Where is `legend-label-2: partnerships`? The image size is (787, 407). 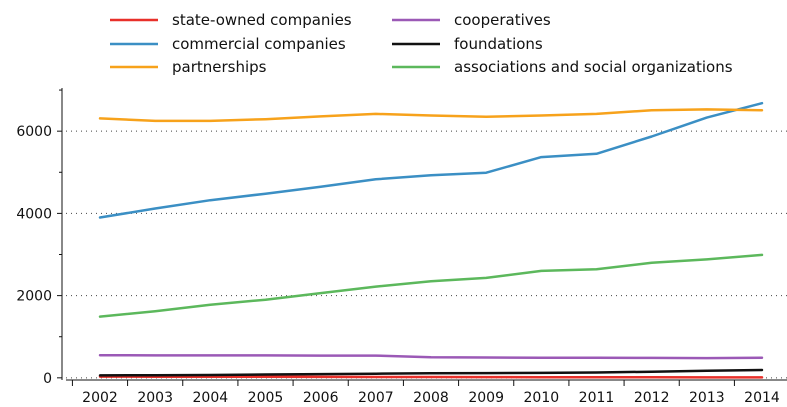 legend-label-2: partnerships is located at coordinates (219, 67).